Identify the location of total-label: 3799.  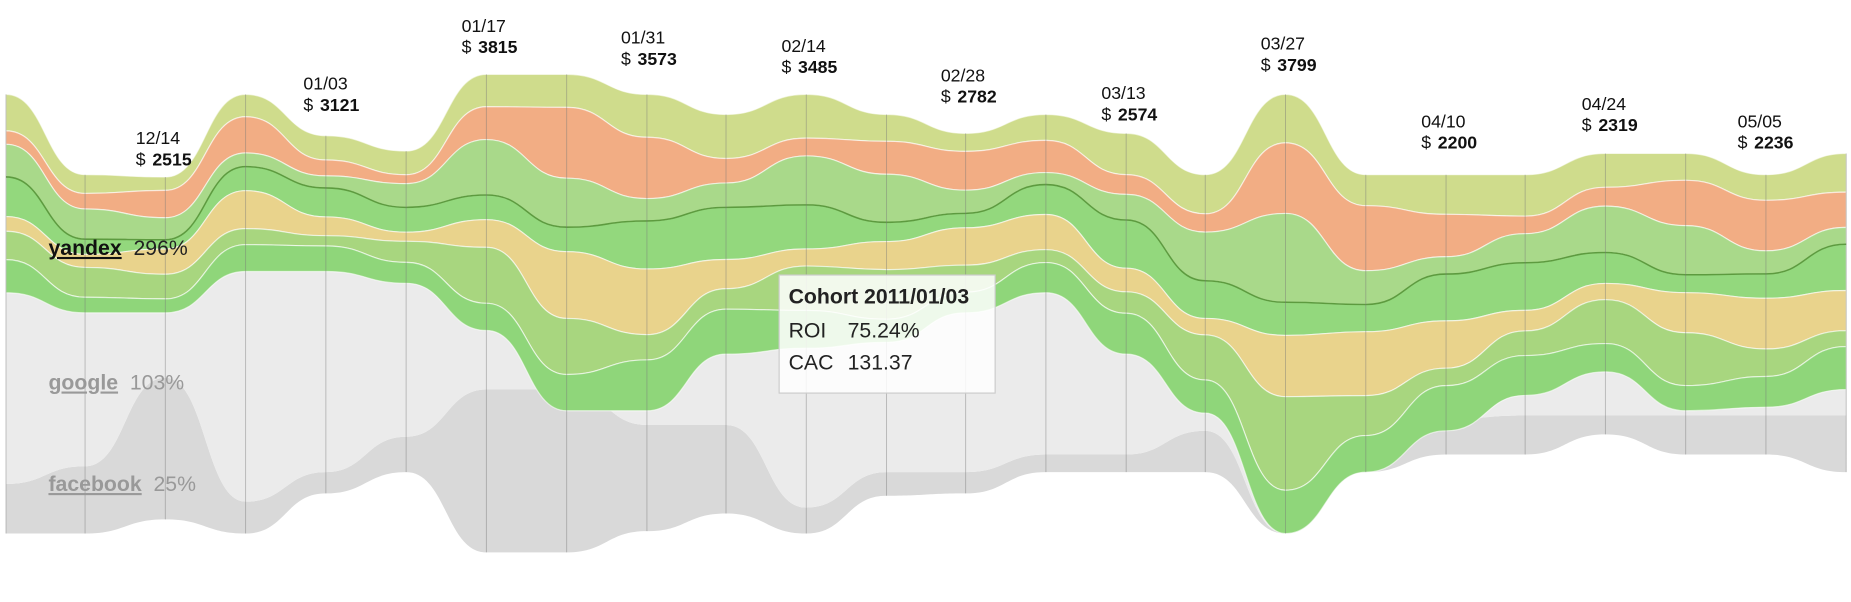
(1297, 65).